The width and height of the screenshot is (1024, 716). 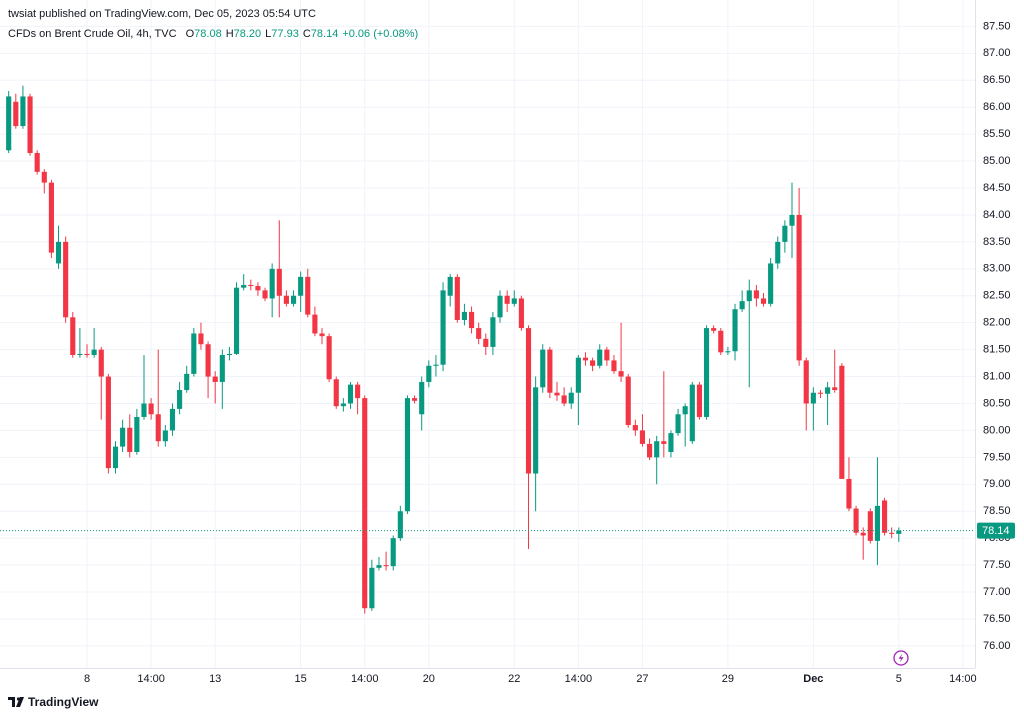 I want to click on brand-name: TradingView, so click(x=63, y=702).